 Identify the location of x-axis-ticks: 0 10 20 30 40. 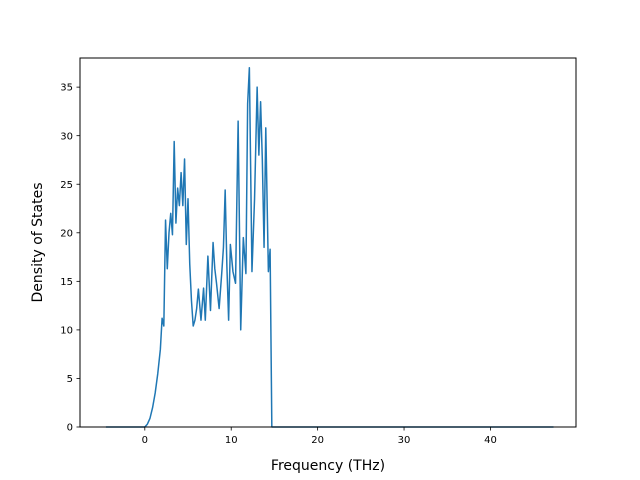
(319, 436).